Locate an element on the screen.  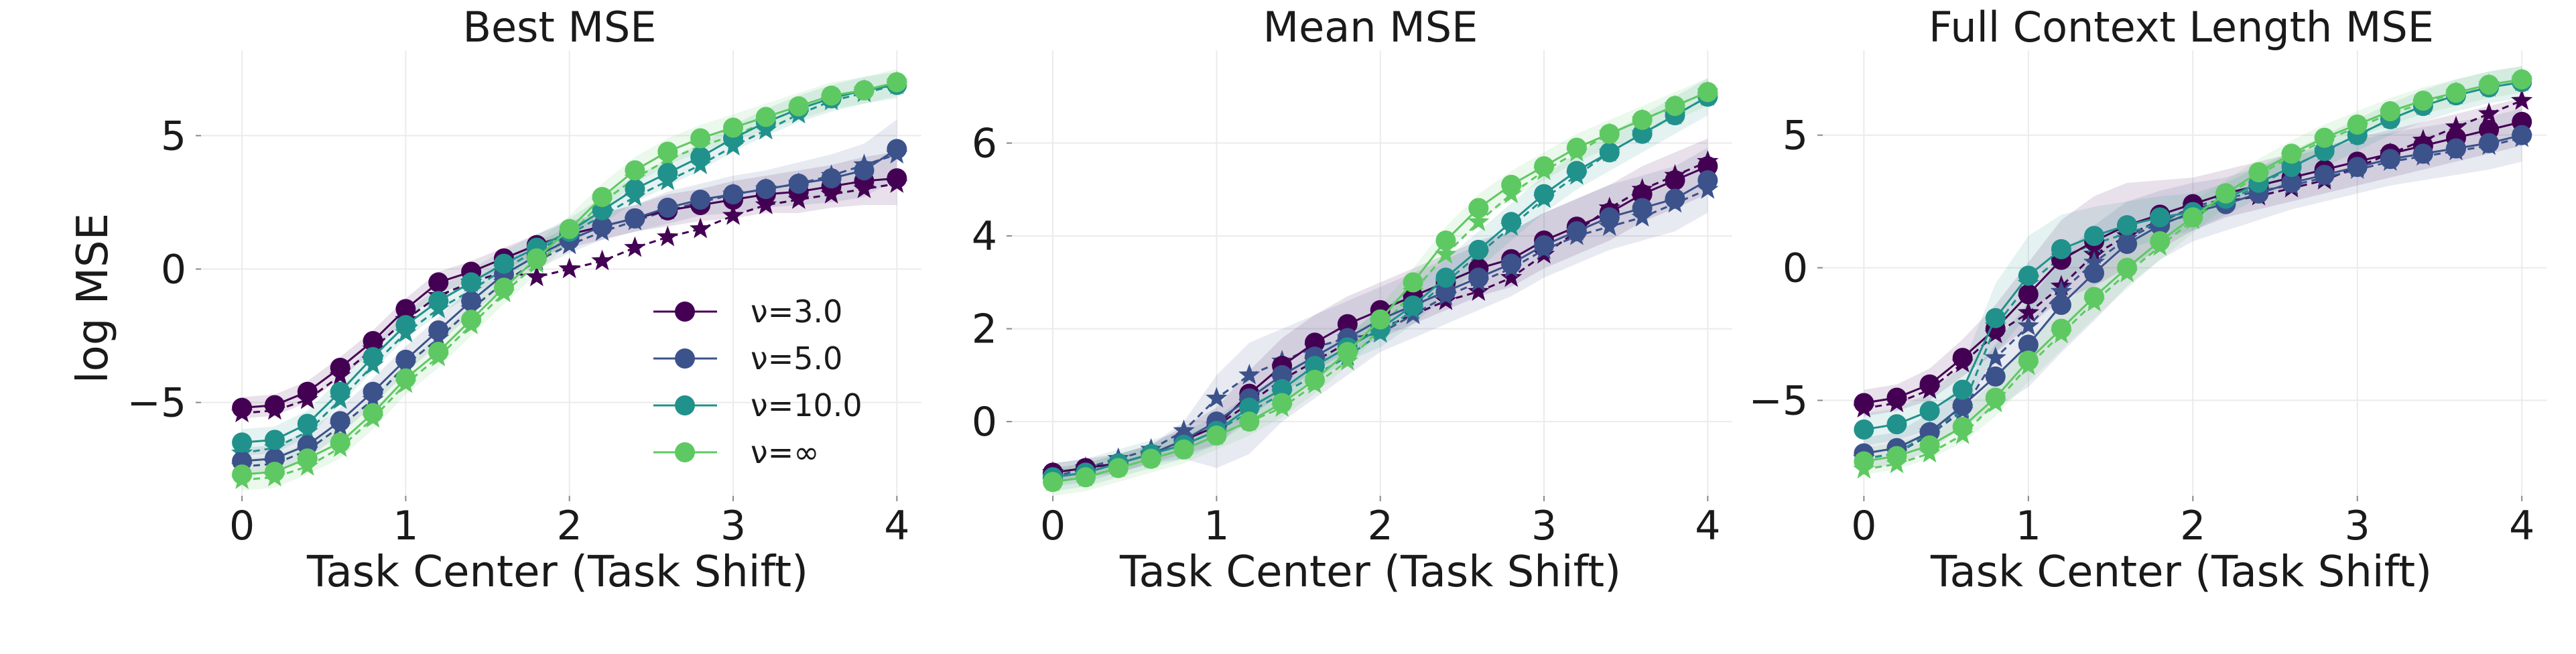
y-tick-label: 4 is located at coordinates (984, 236).